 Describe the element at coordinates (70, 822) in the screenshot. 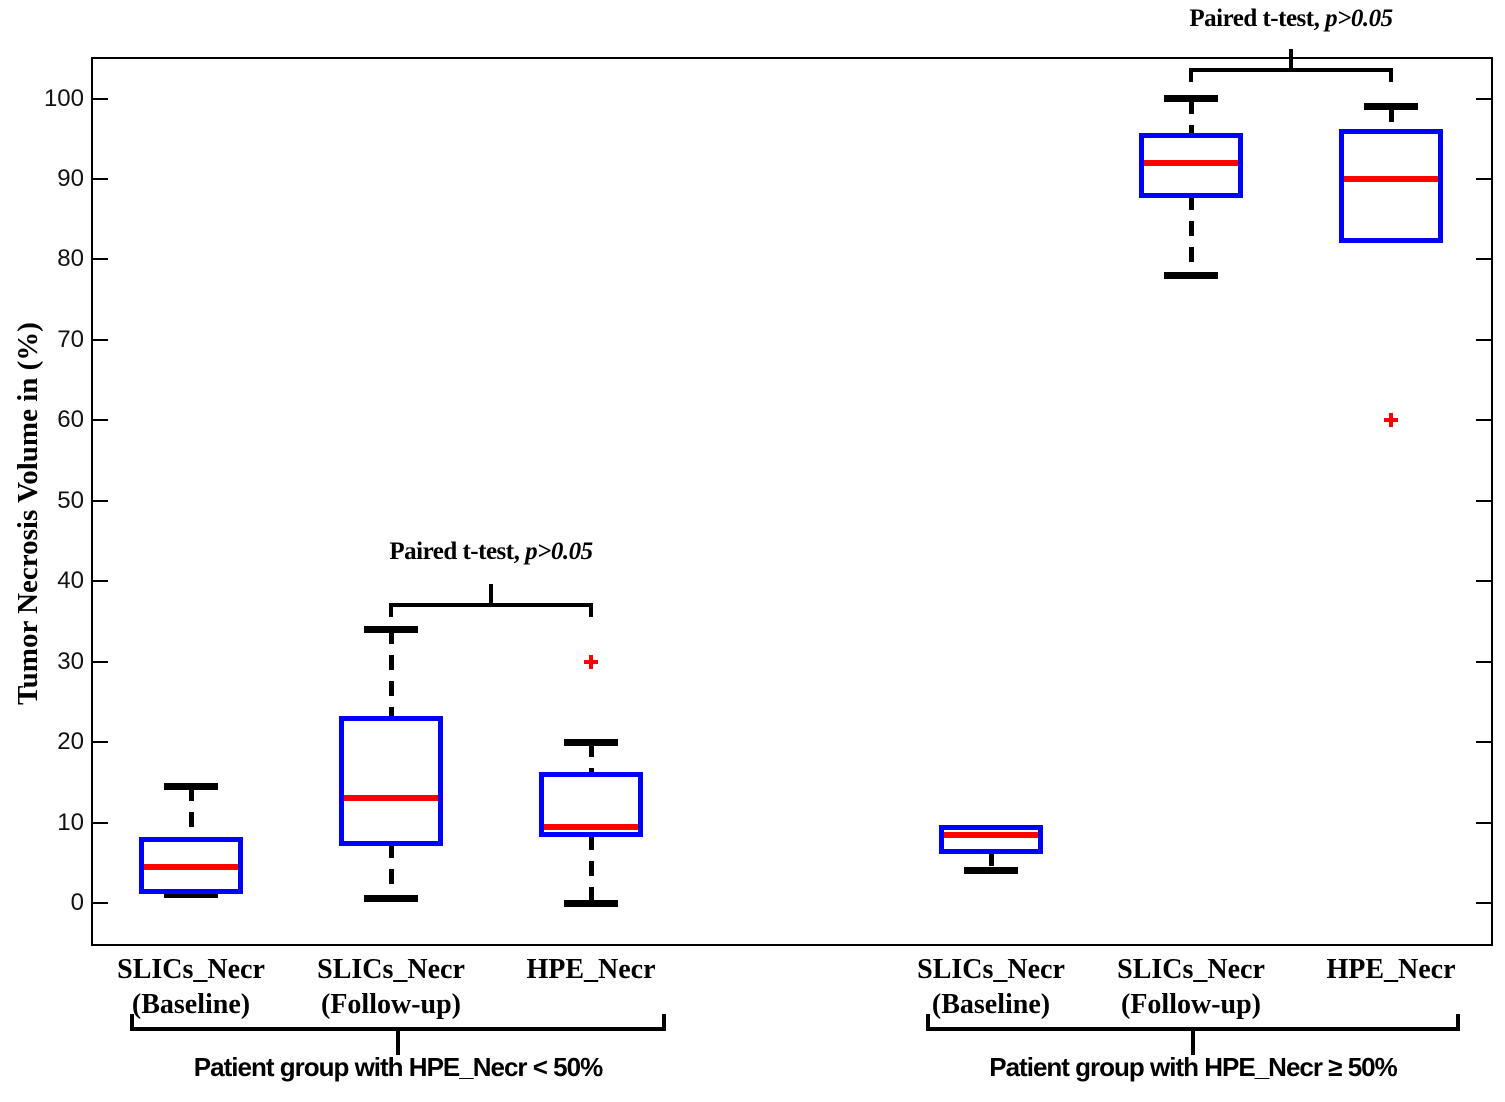

I see `y-tick-label: 10` at that location.